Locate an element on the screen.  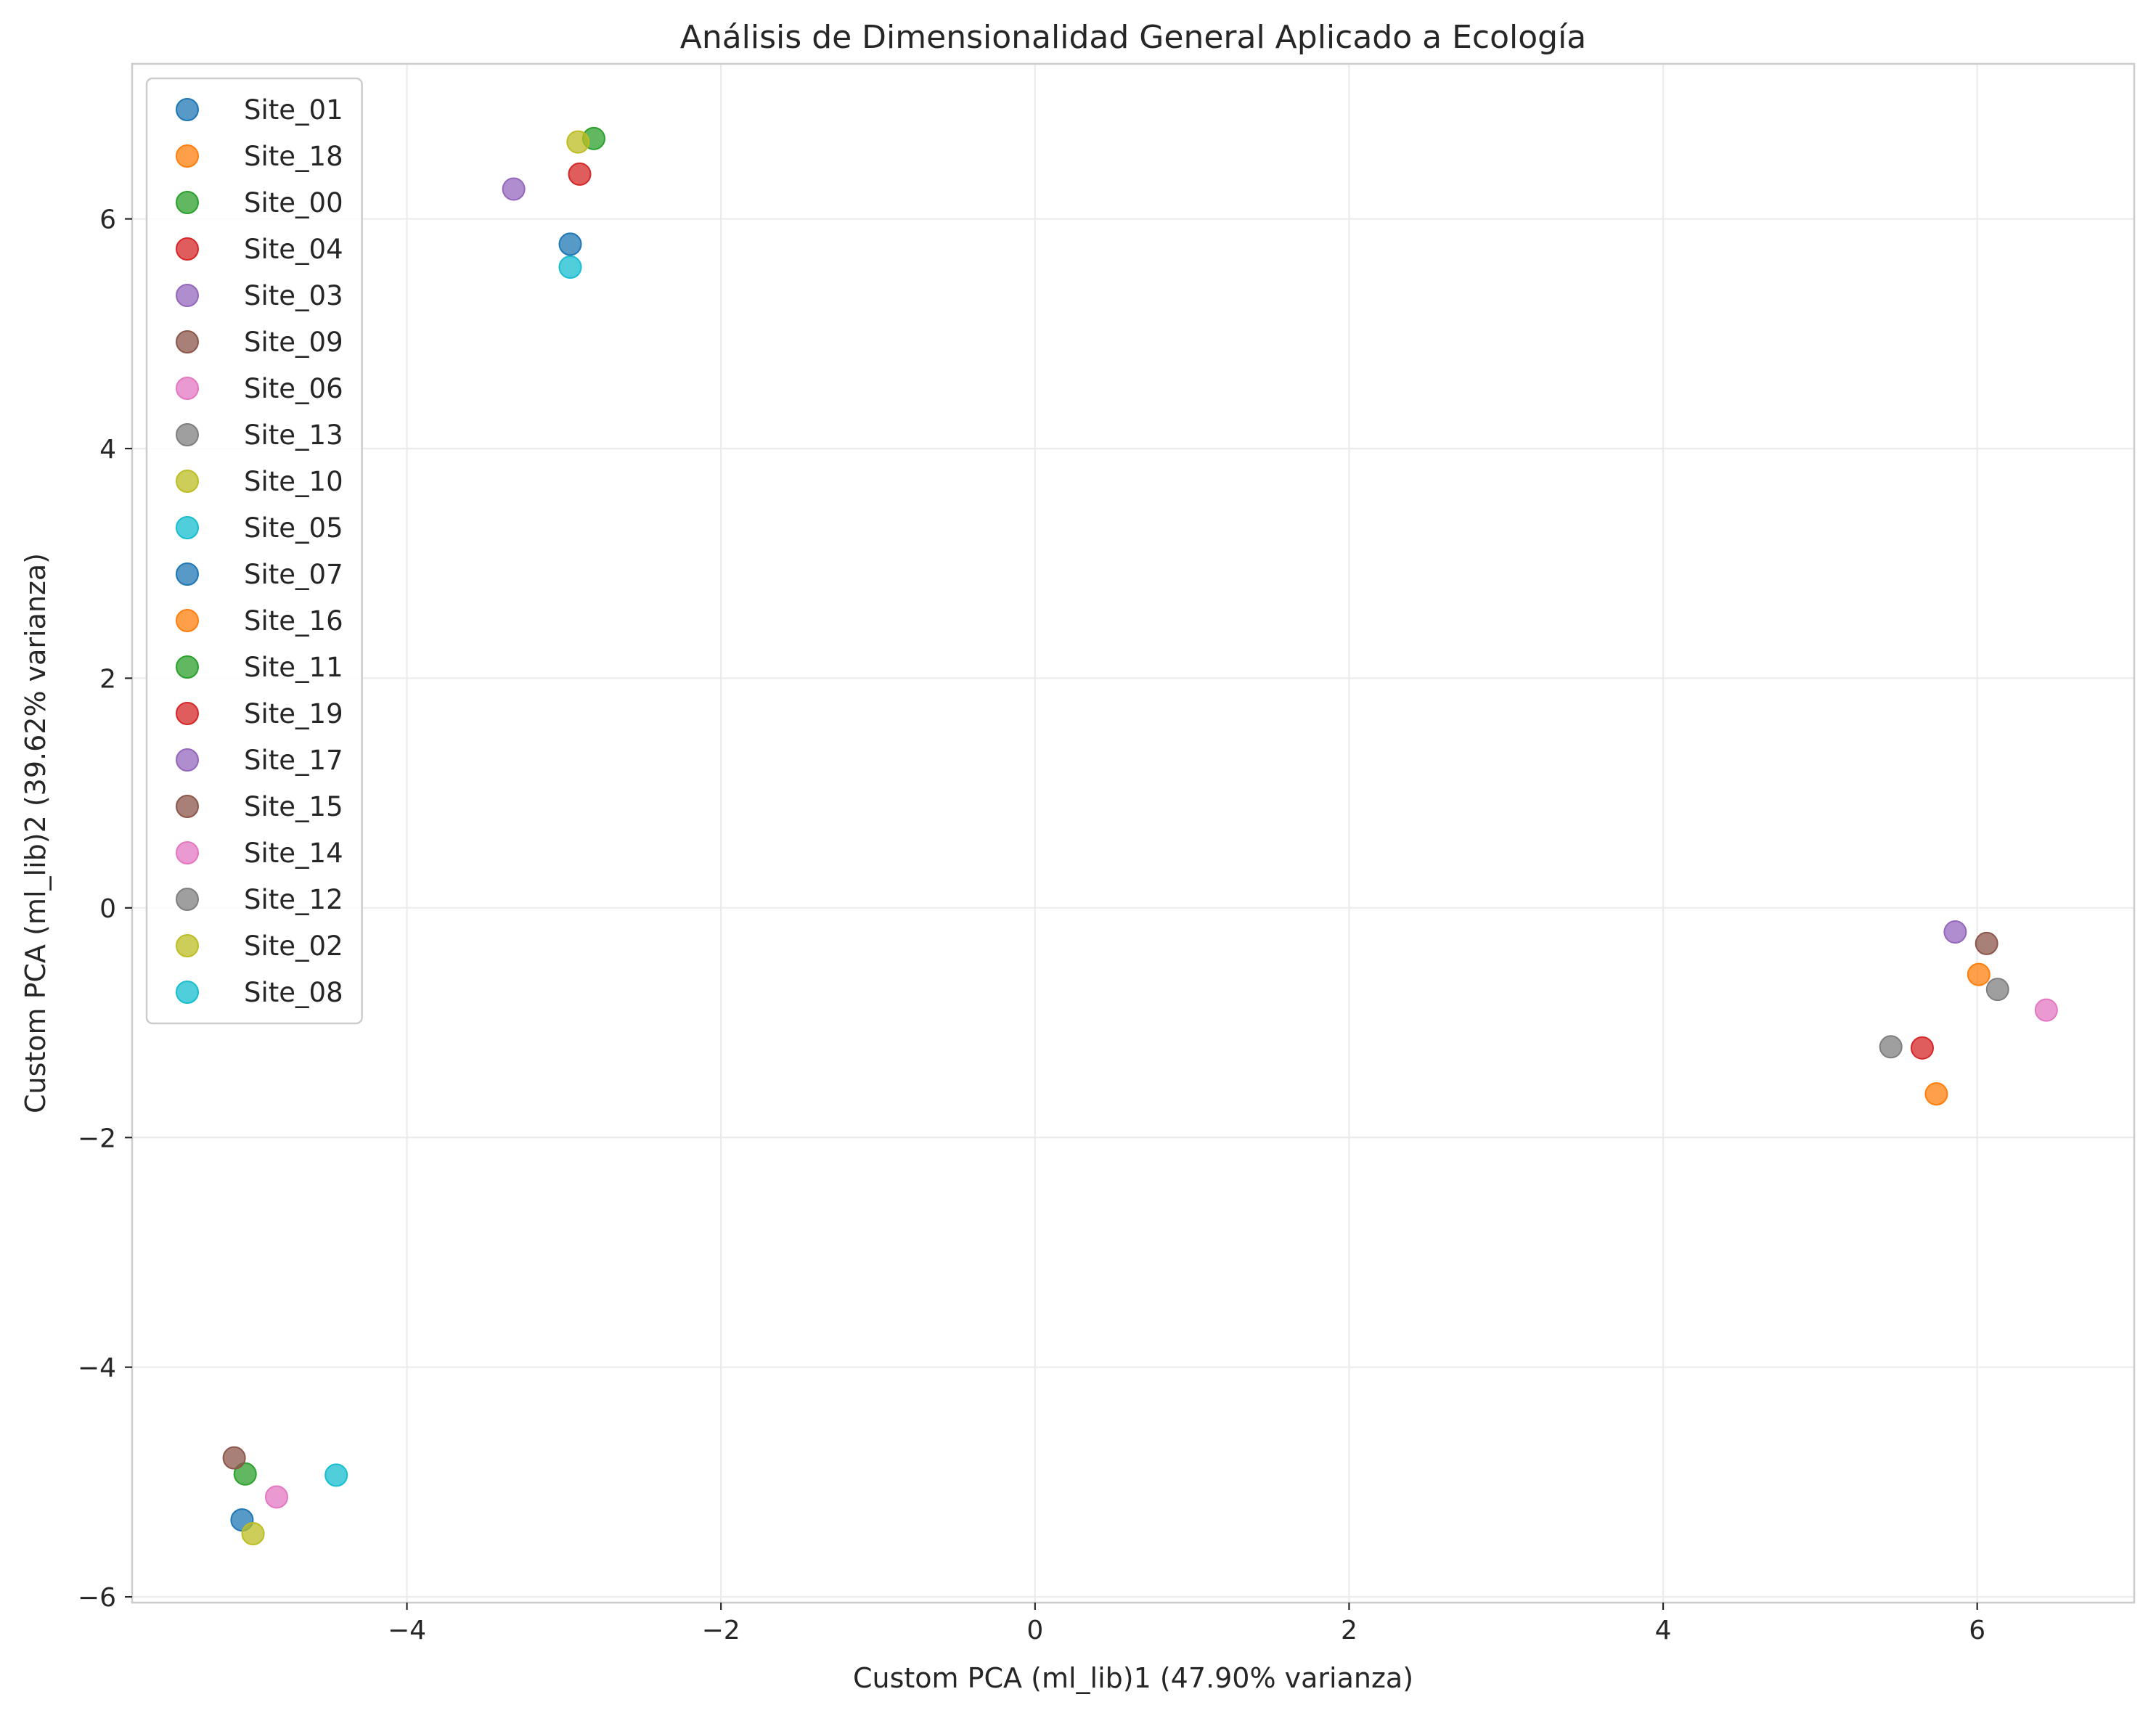
legend-label: Site_15 is located at coordinates (294, 807).